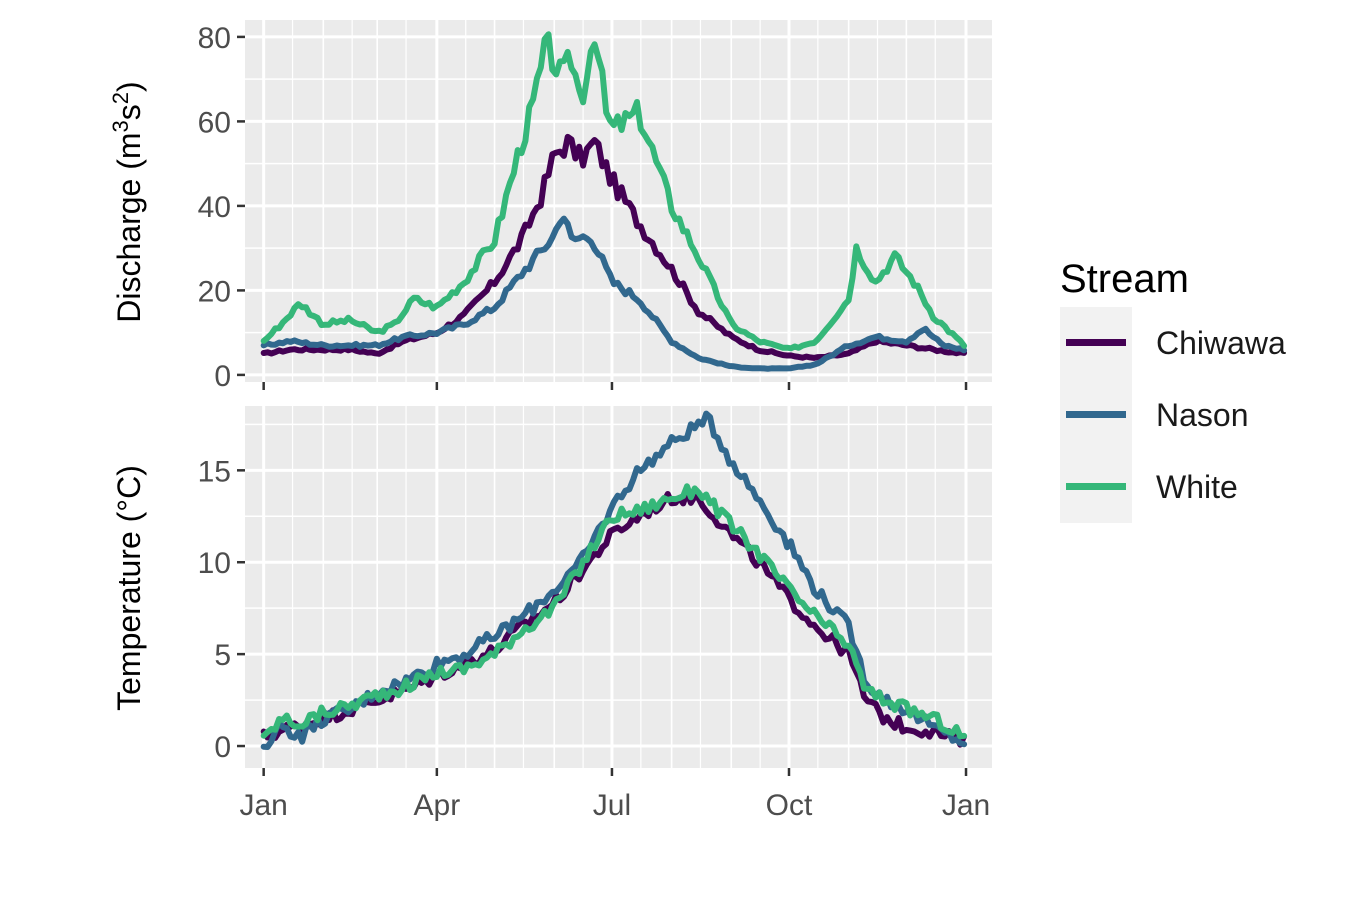  What do you see at coordinates (1124, 279) in the screenshot?
I see `legend-title: Stream` at bounding box center [1124, 279].